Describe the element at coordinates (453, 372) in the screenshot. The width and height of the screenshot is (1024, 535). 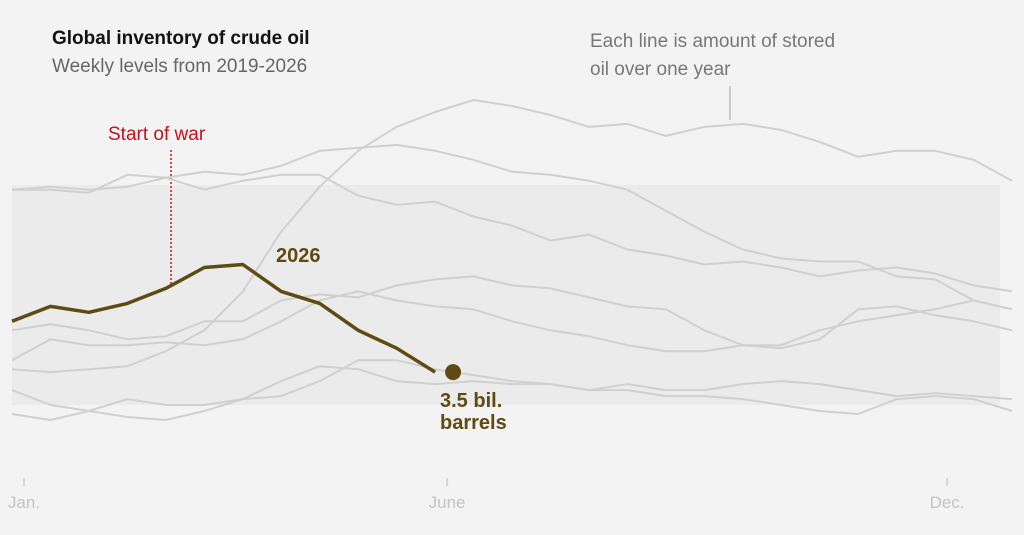
I see `end-dot` at that location.